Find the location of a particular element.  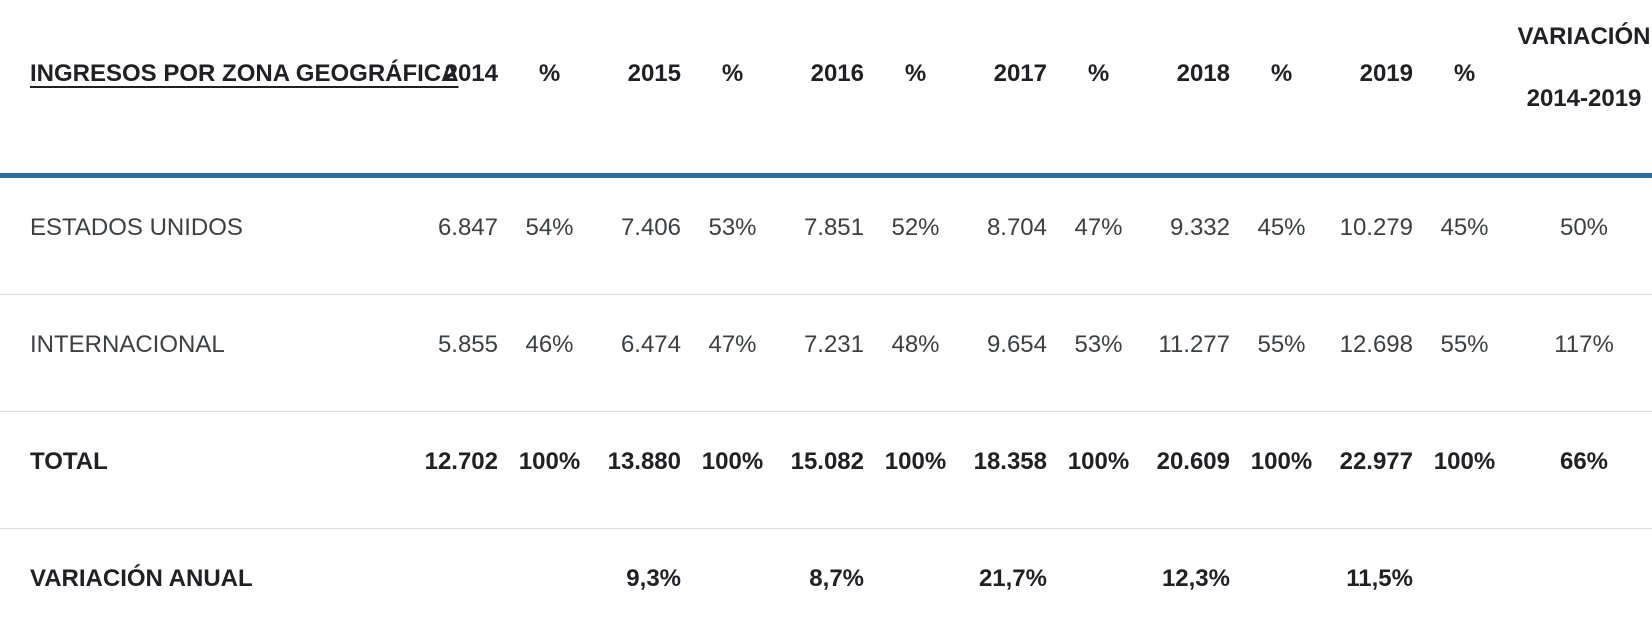

cell-2017-value: 8.704 is located at coordinates (1007, 235).